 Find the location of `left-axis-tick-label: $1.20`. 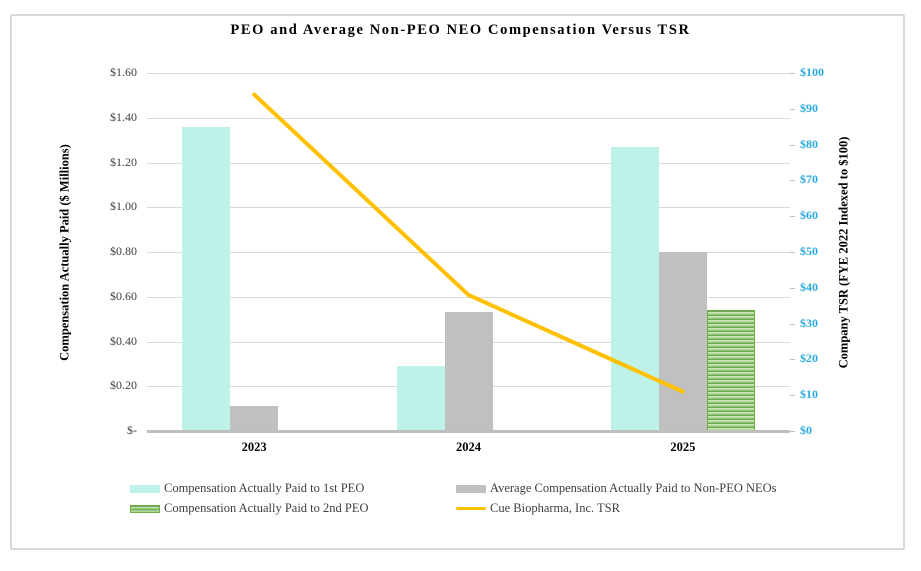

left-axis-tick-label: $1.20 is located at coordinates (123, 161).